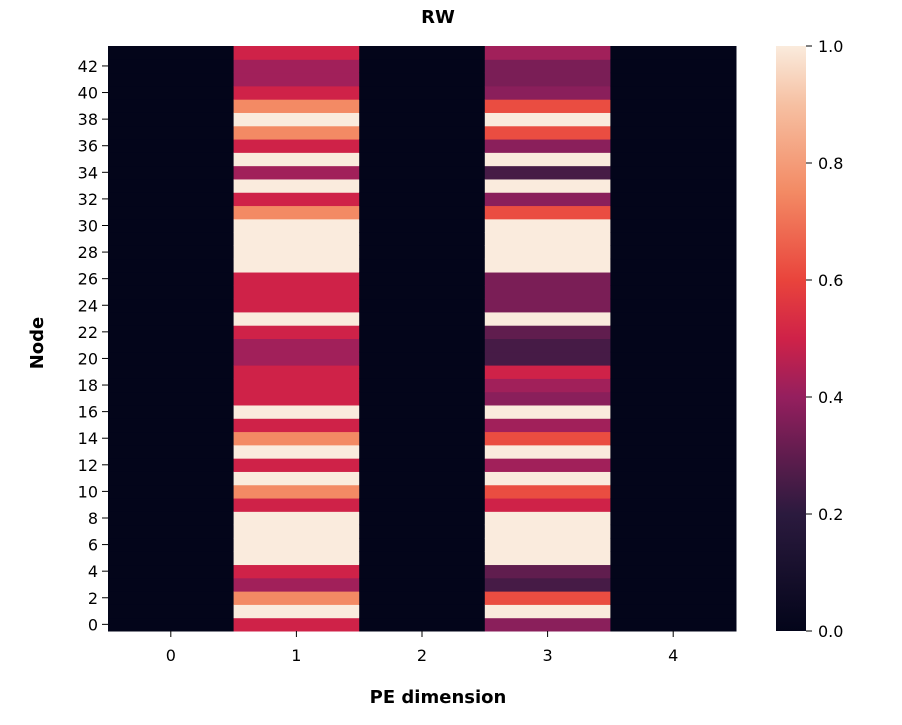 This screenshot has width=902, height=725. What do you see at coordinates (88, 358) in the screenshot?
I see `y-tick-label: 20` at bounding box center [88, 358].